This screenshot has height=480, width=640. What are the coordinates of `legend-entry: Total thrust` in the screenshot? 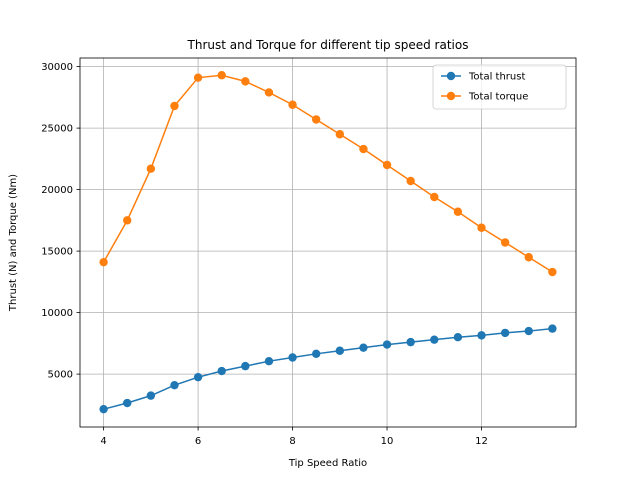 It's located at (483, 77).